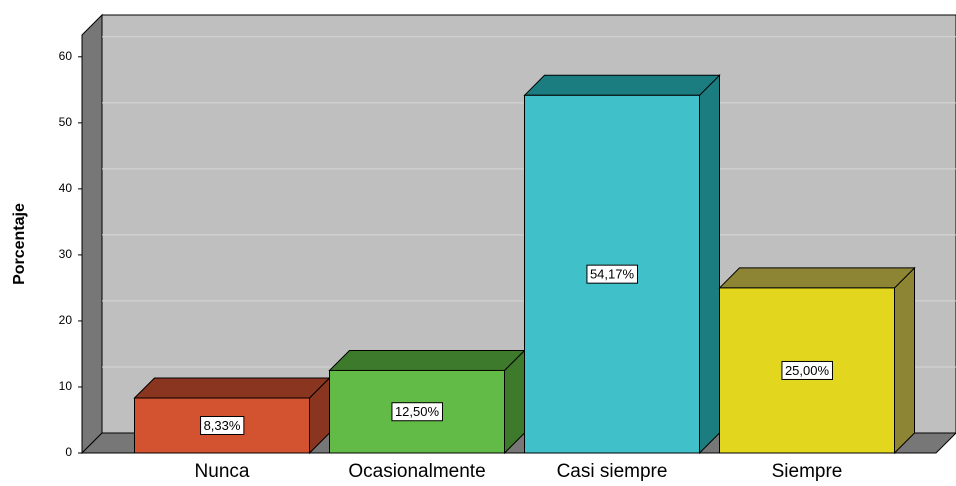 The image size is (956, 486). I want to click on y-tick-label: 0, so click(68, 452).